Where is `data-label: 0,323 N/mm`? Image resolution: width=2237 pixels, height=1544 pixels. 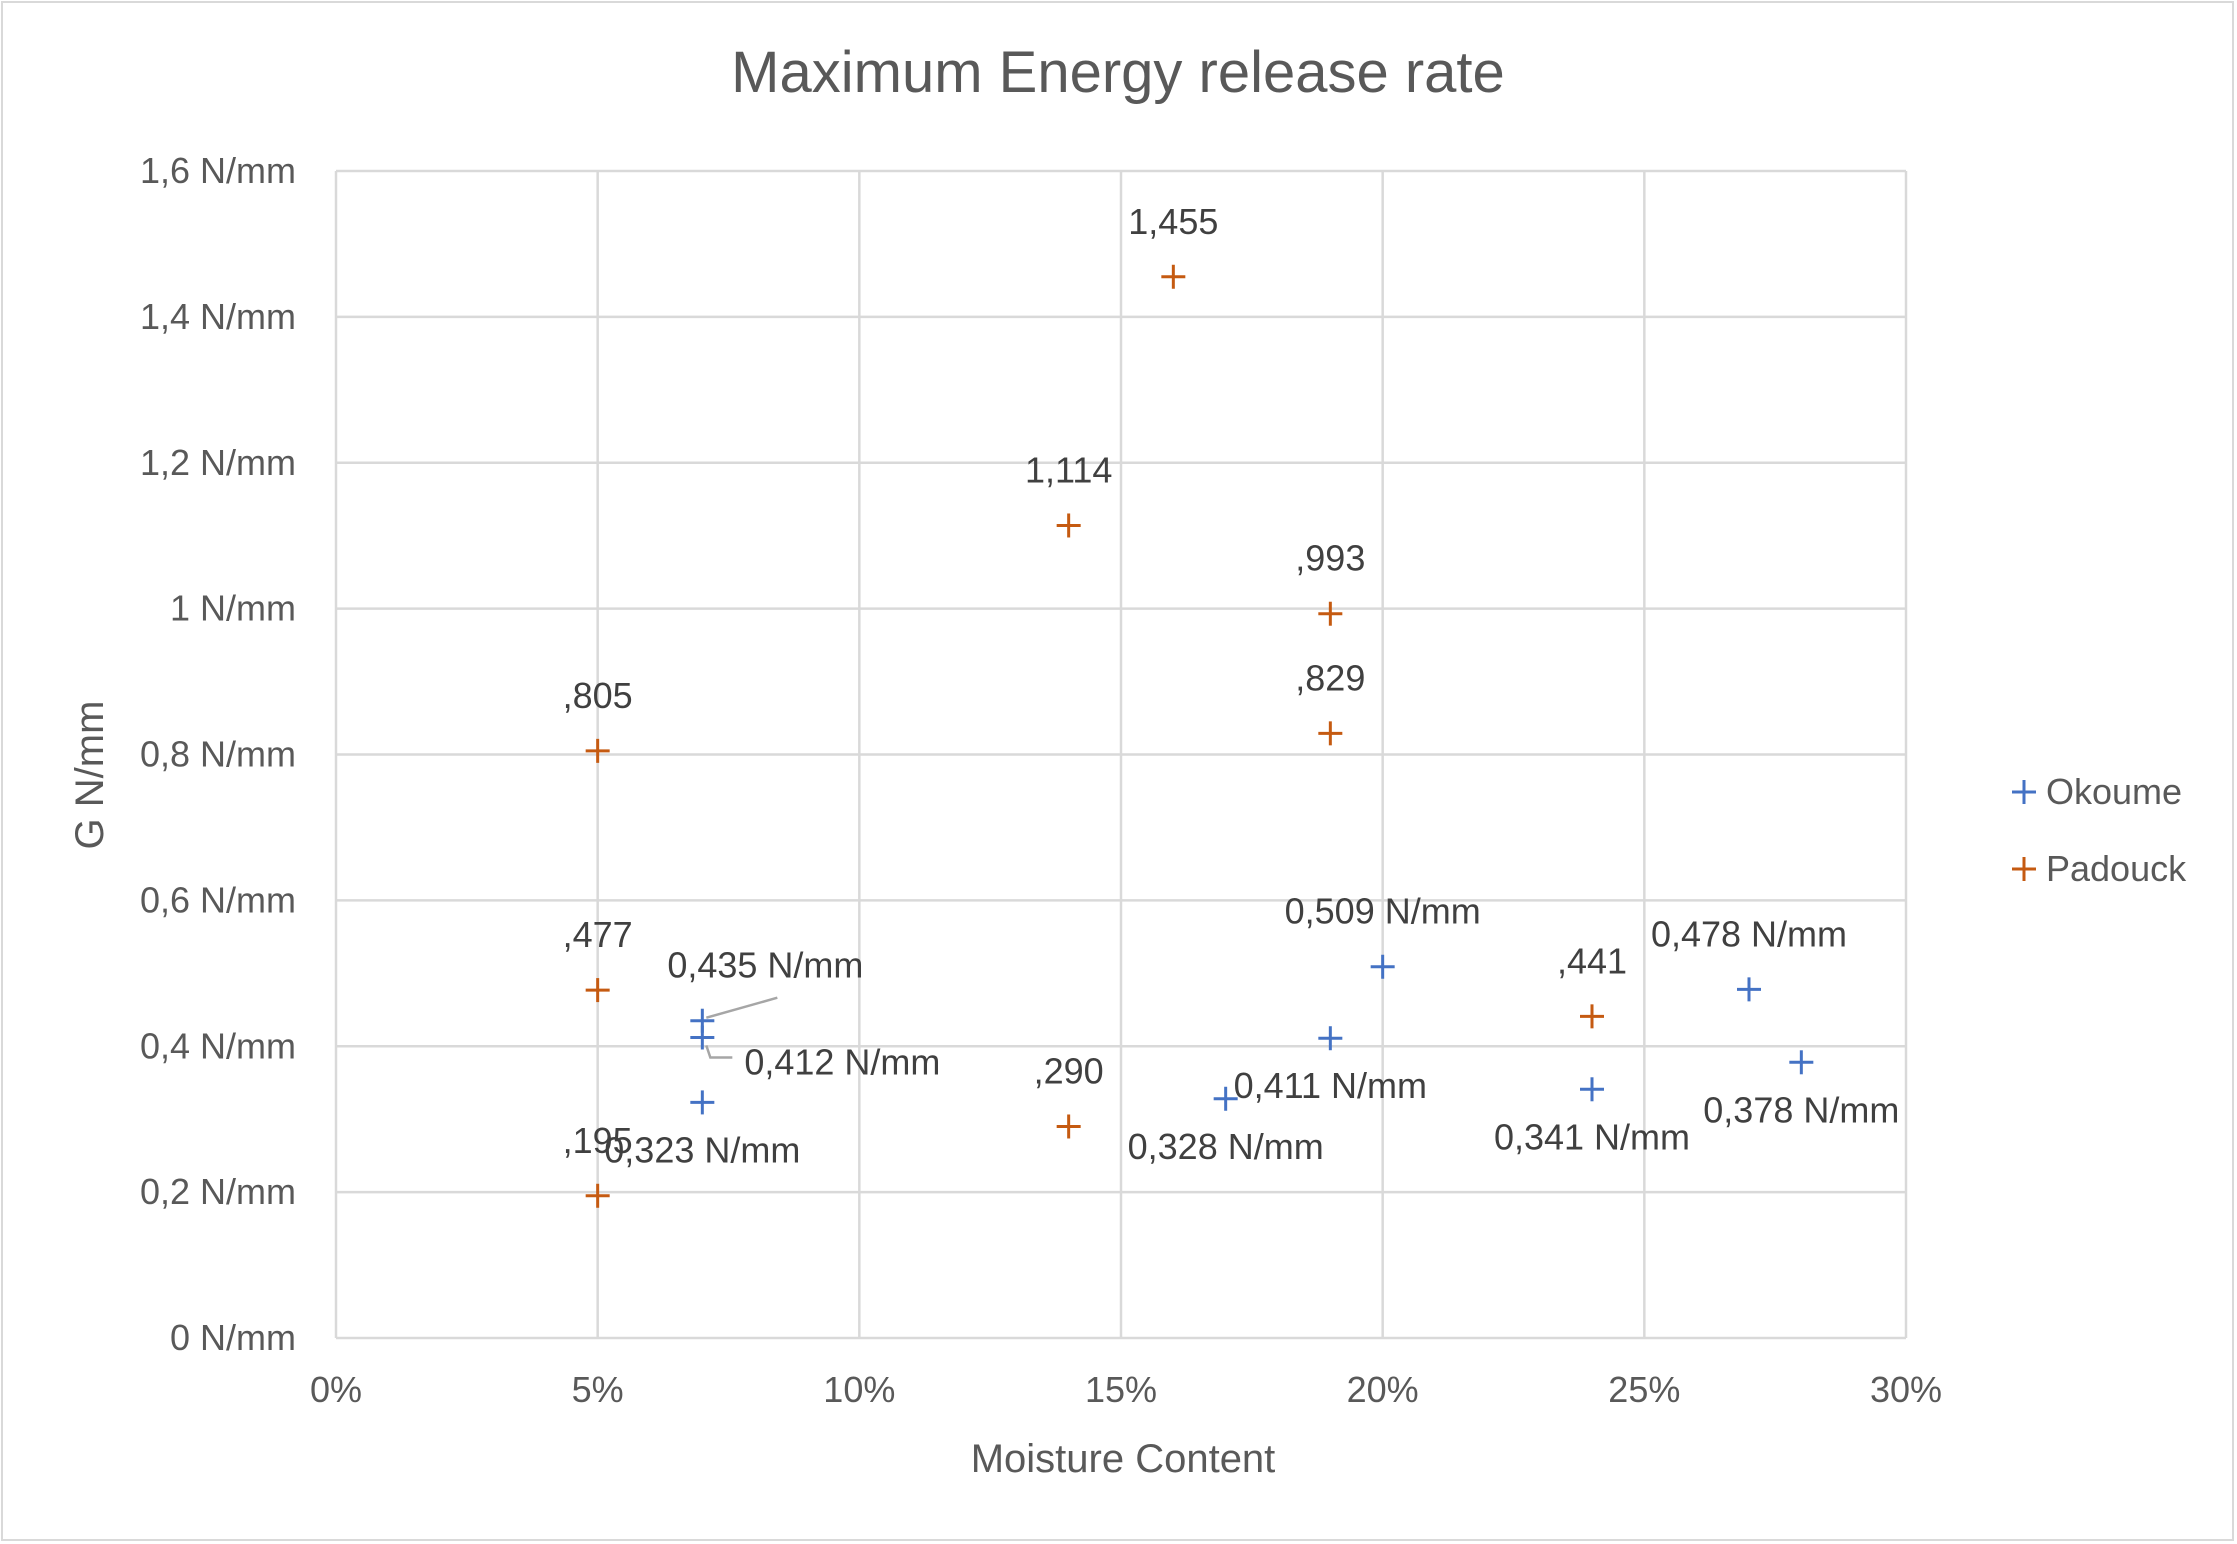
data-label: 0,323 N/mm is located at coordinates (702, 1149).